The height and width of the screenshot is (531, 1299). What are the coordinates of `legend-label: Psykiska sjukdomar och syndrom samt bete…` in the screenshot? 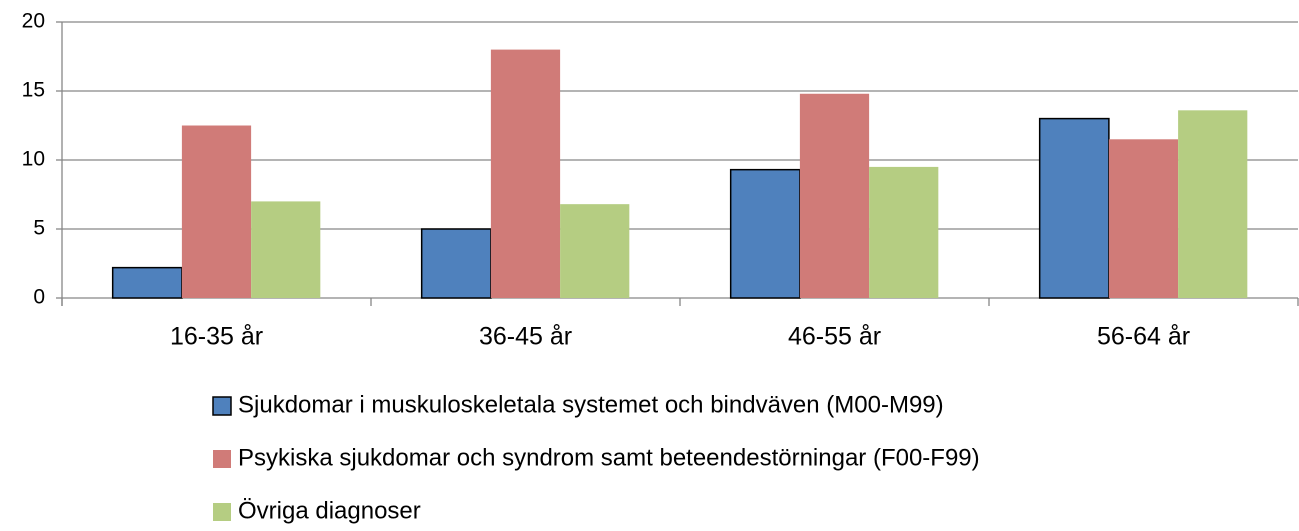 It's located at (609, 457).